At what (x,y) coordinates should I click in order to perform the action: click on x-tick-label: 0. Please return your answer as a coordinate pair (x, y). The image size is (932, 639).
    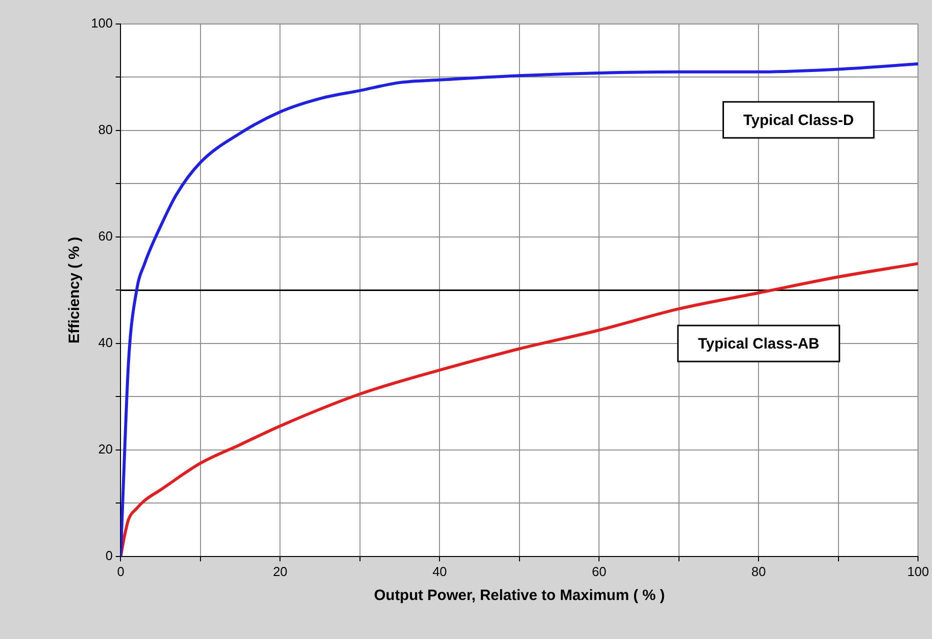
    Looking at the image, I should click on (120, 571).